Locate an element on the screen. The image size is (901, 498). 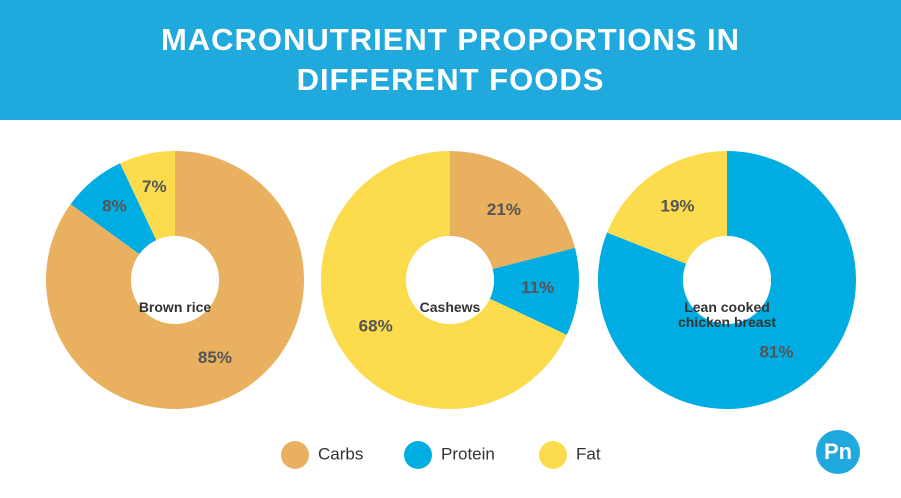
legend-label: Fat is located at coordinates (588, 453).